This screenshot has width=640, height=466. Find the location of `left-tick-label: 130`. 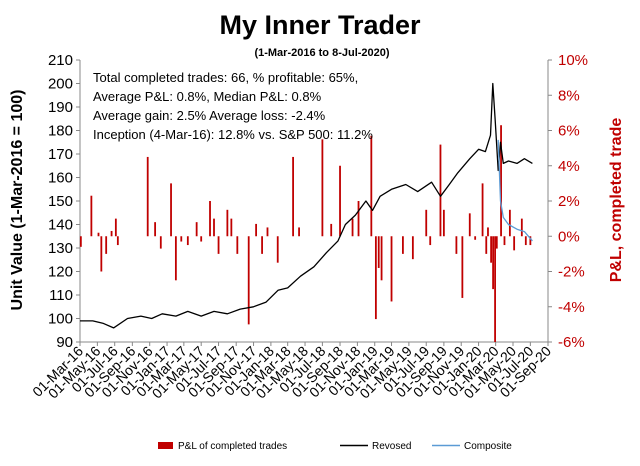

left-tick-label: 130 is located at coordinates (60, 248).